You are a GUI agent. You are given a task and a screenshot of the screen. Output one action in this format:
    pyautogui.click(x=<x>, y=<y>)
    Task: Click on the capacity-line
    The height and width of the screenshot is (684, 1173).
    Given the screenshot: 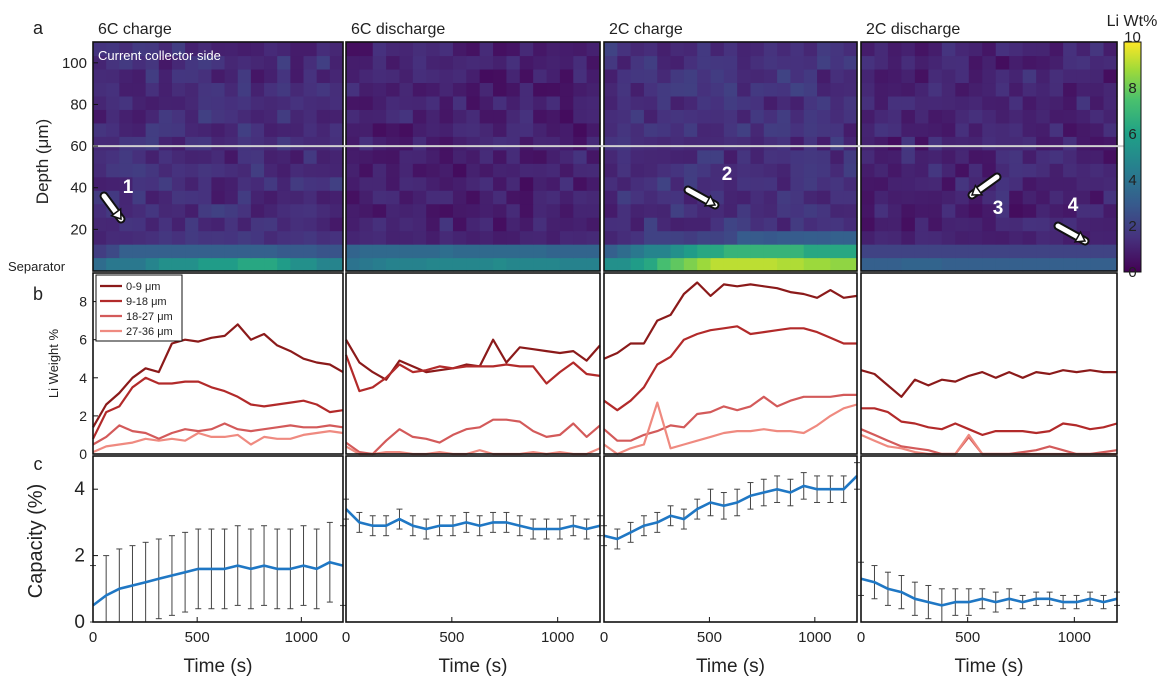 What is the action you would take?
    pyautogui.click(x=218, y=583)
    